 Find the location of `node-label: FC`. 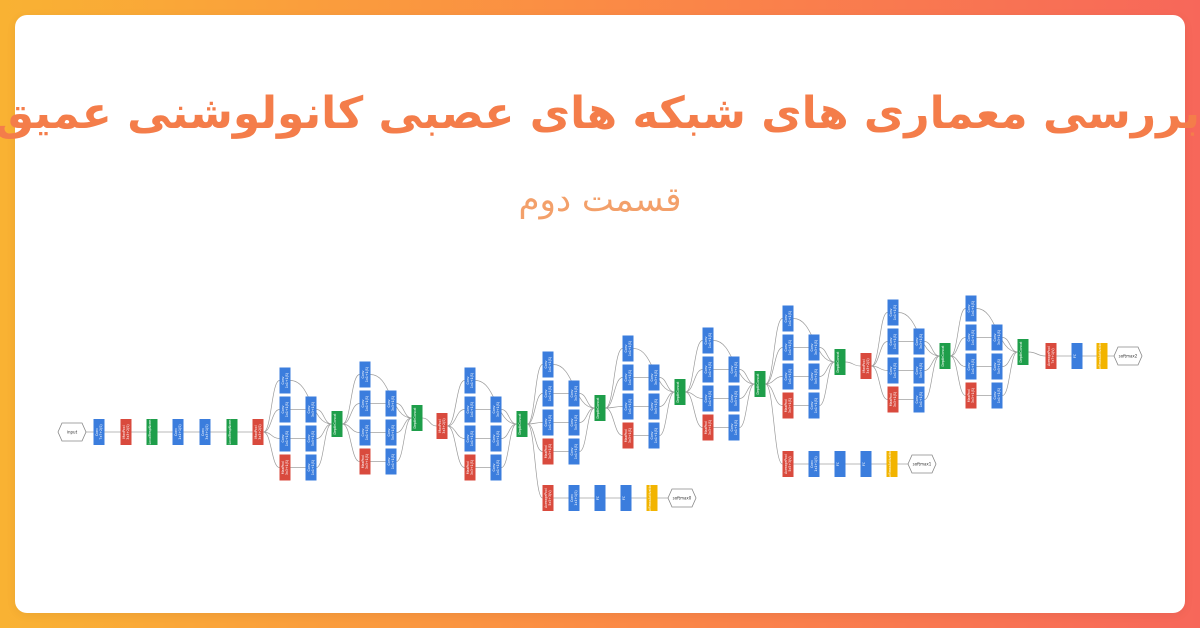

node-label: FC is located at coordinates (864, 463).